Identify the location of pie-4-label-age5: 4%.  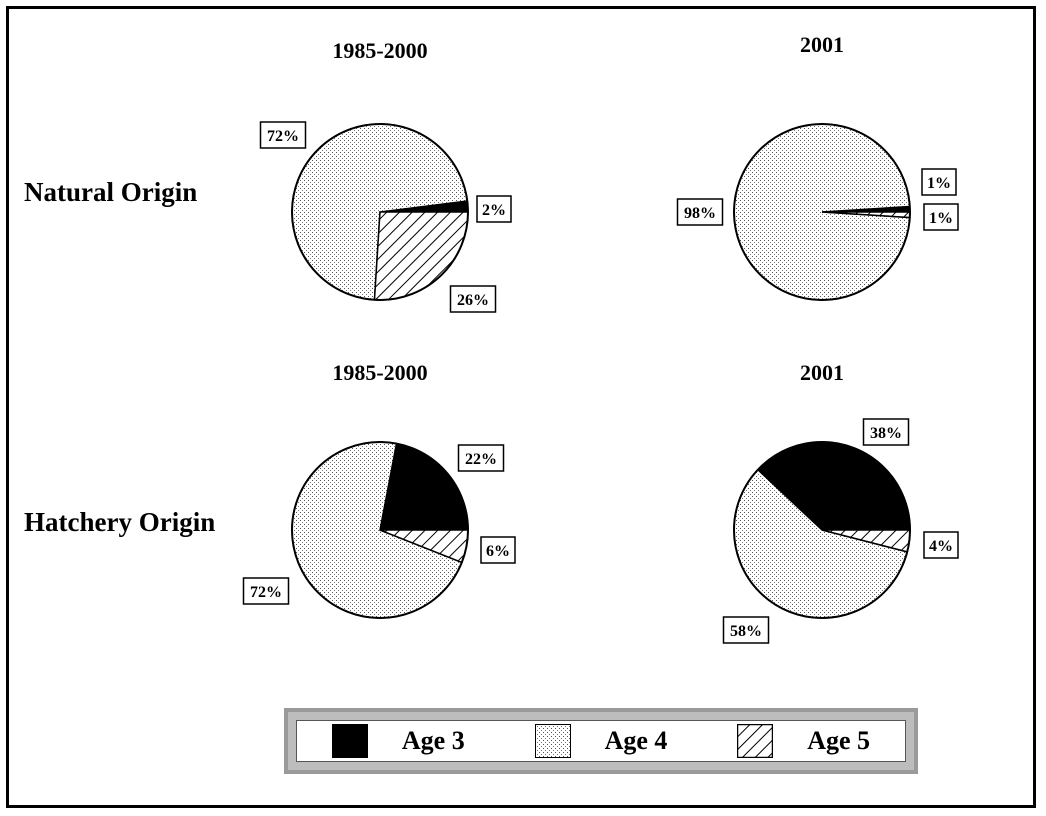
(941, 545).